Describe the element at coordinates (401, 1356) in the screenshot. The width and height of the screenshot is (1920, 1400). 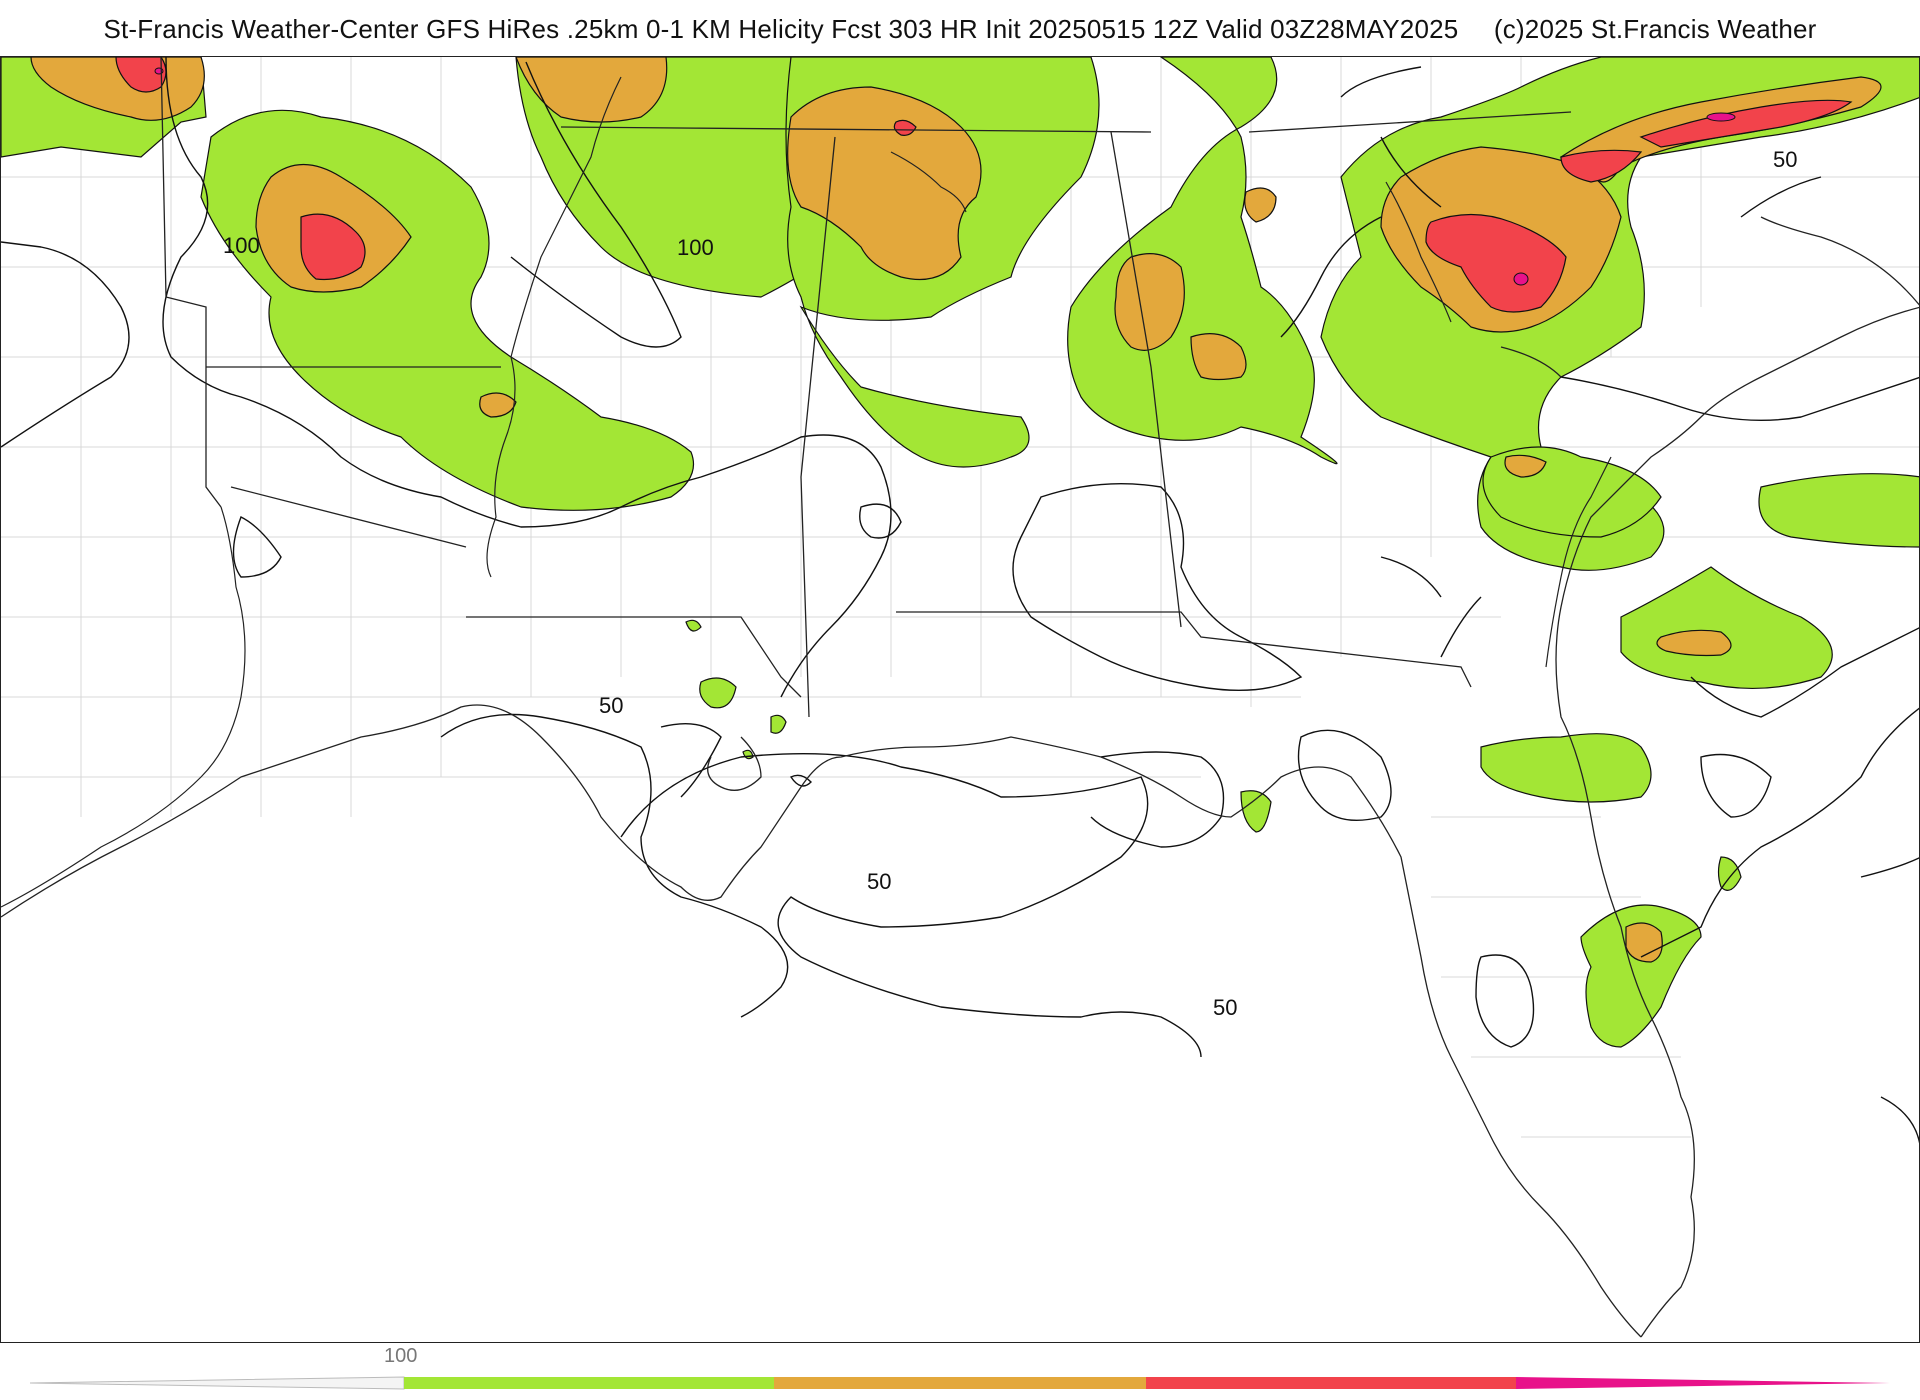
I see `colorbar-tick-label: 100` at that location.